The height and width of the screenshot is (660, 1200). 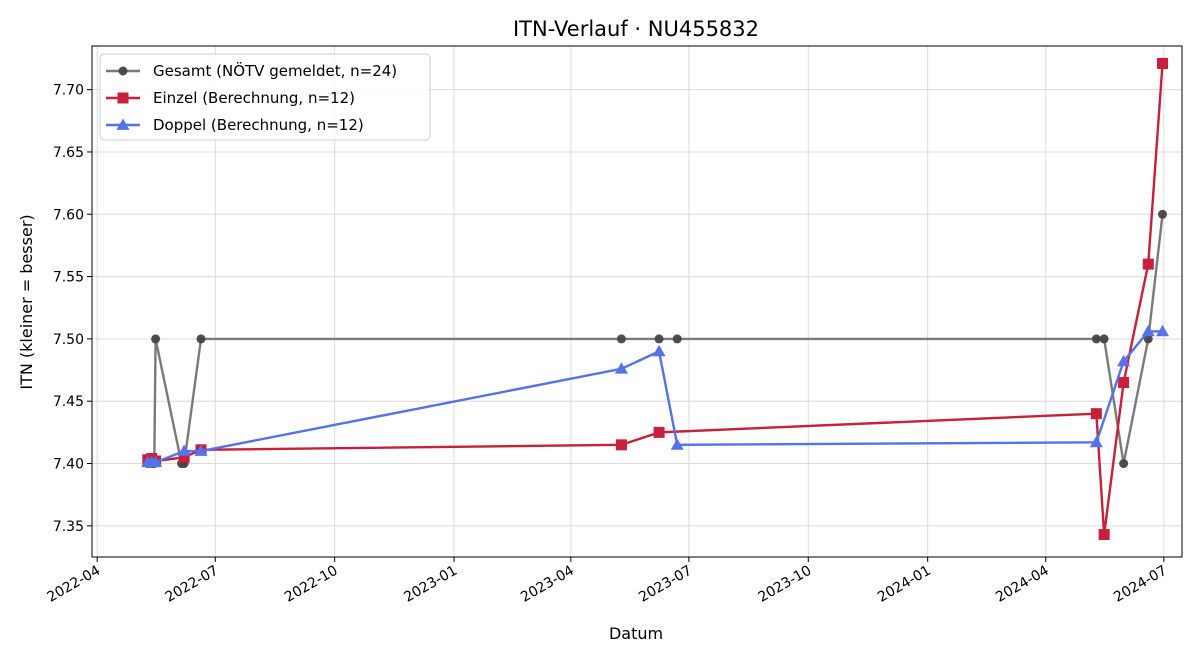 I want to click on legend-item-doppel: Doppel (Berechnung, n=12), so click(x=235, y=125).